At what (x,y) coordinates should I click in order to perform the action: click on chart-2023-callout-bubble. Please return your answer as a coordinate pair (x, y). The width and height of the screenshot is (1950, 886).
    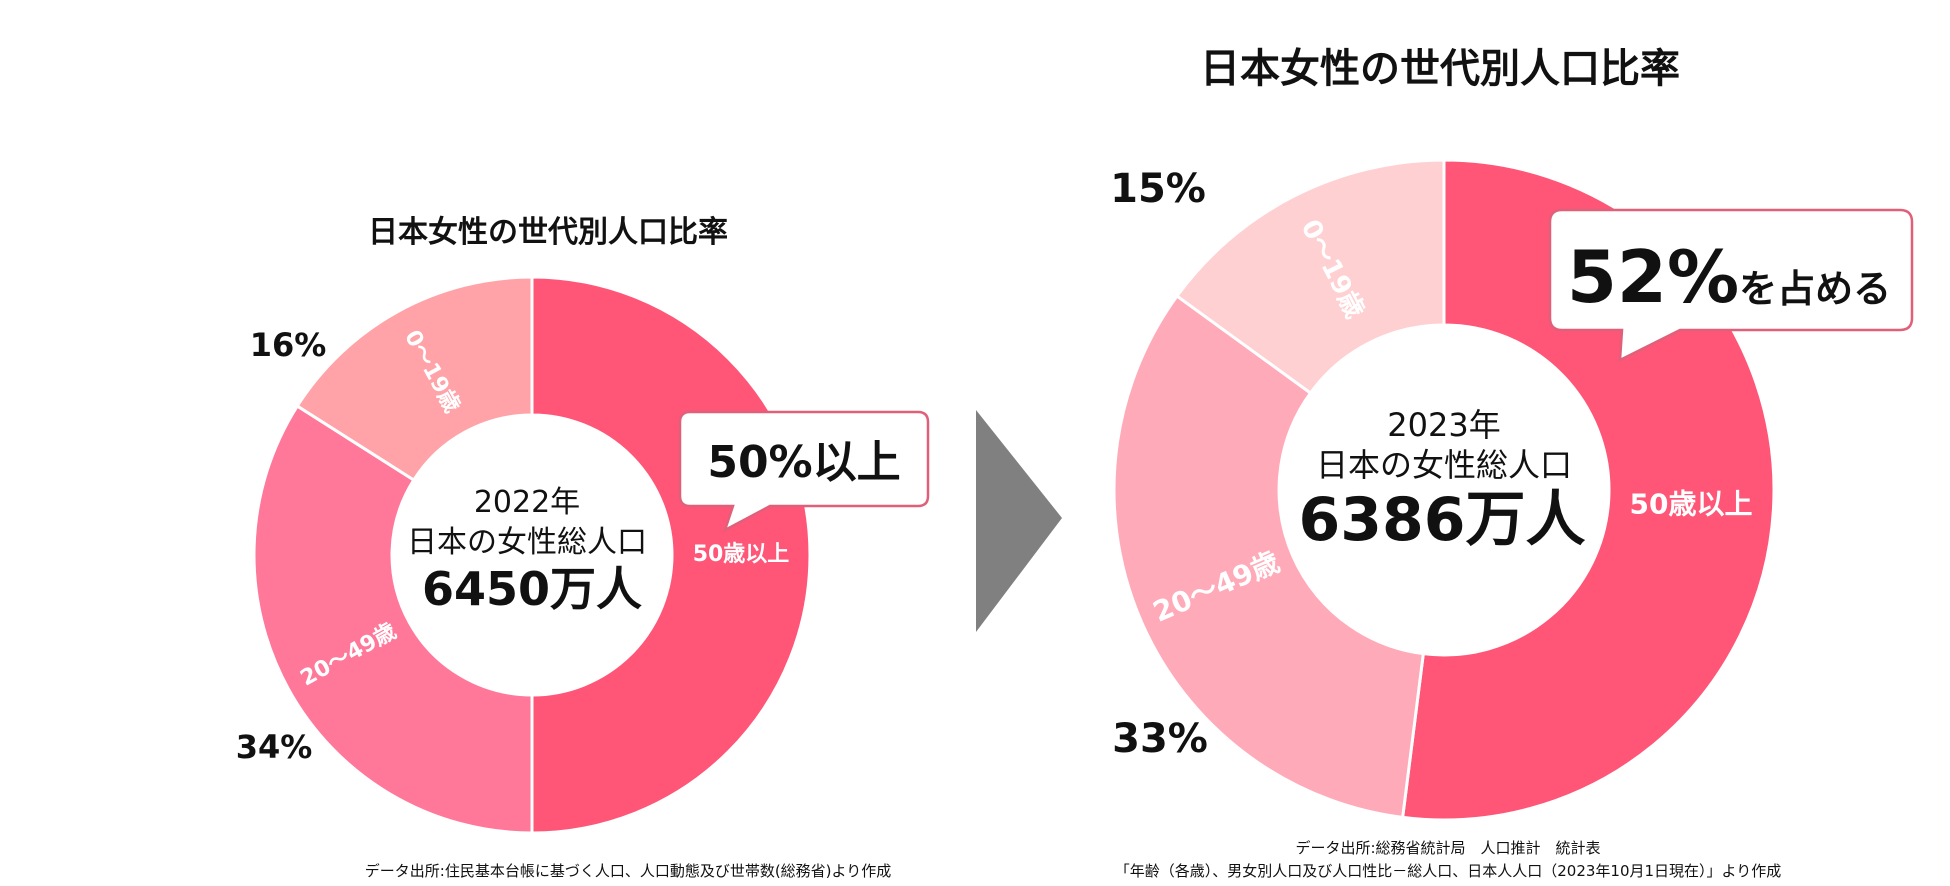
    Looking at the image, I should click on (1731, 285).